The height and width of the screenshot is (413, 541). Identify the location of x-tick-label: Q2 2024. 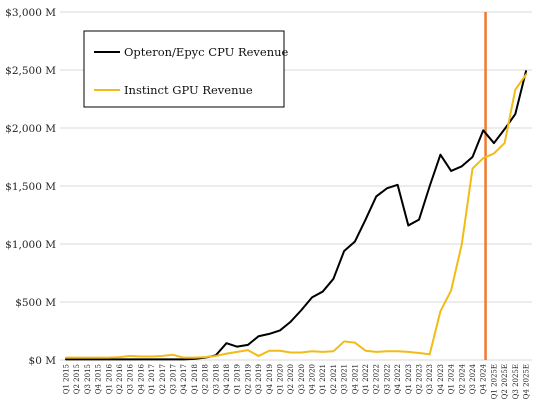
(462, 378).